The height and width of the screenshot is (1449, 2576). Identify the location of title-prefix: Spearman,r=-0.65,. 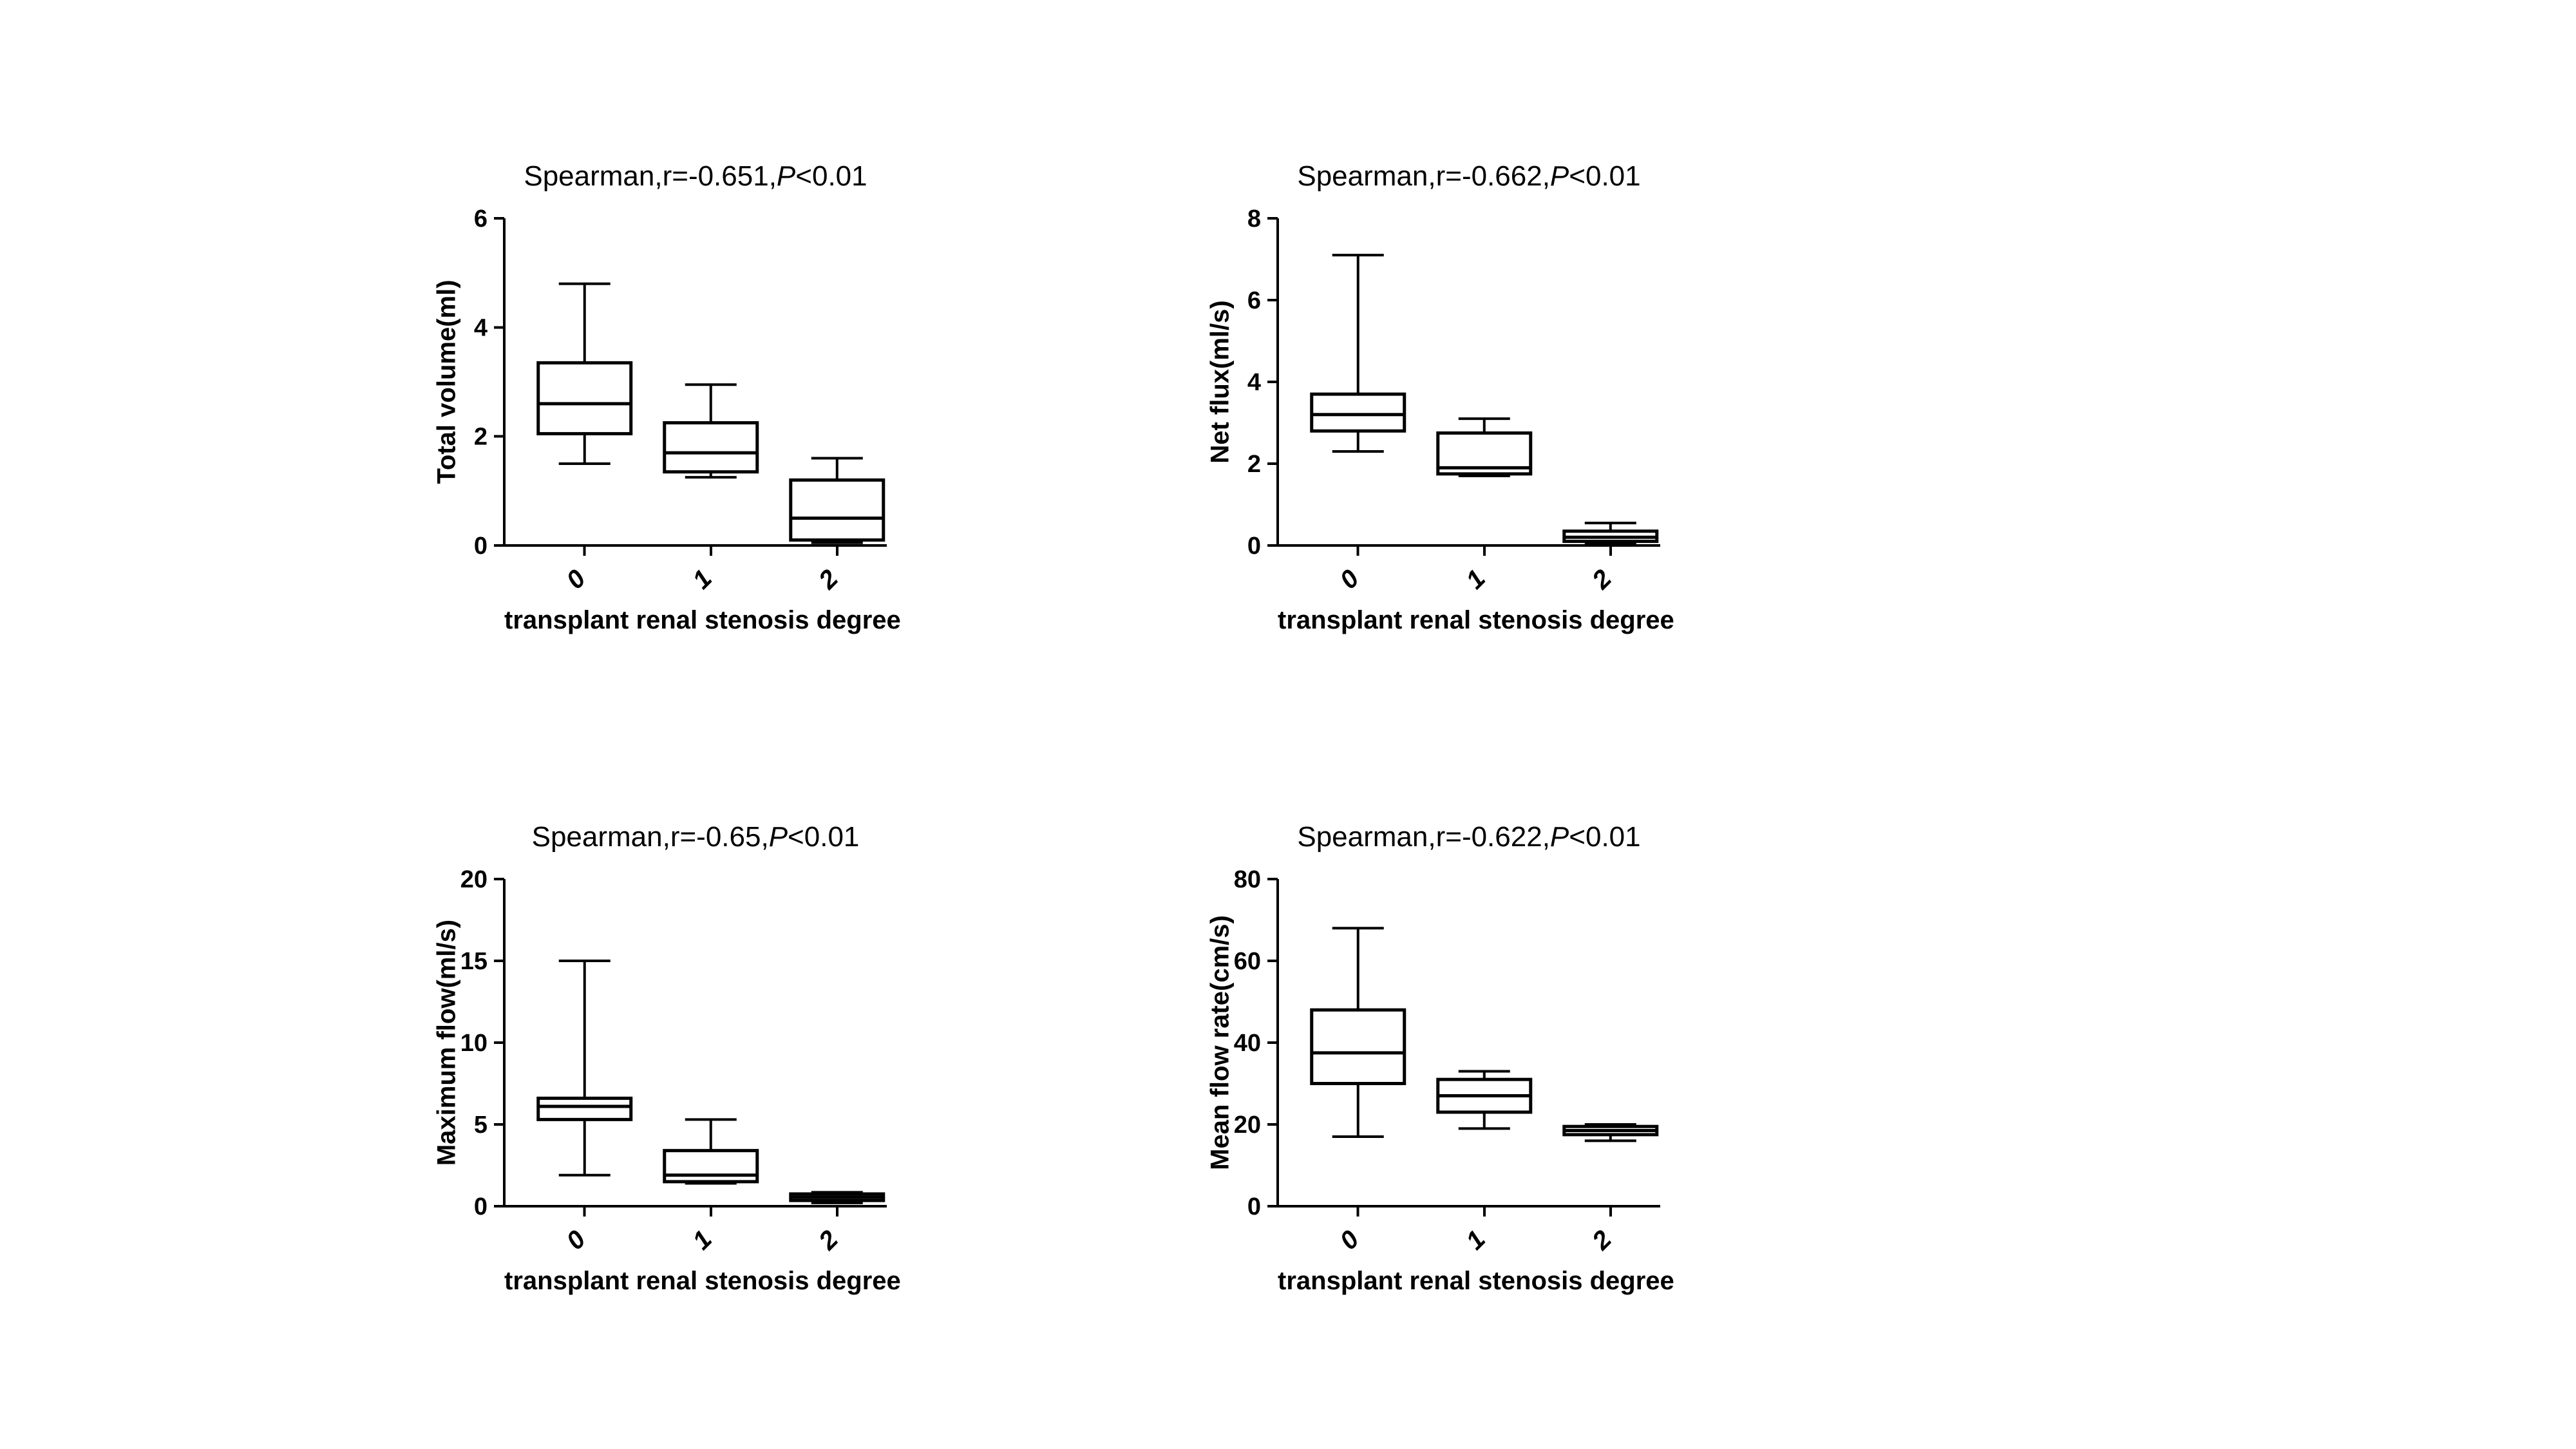
(650, 837).